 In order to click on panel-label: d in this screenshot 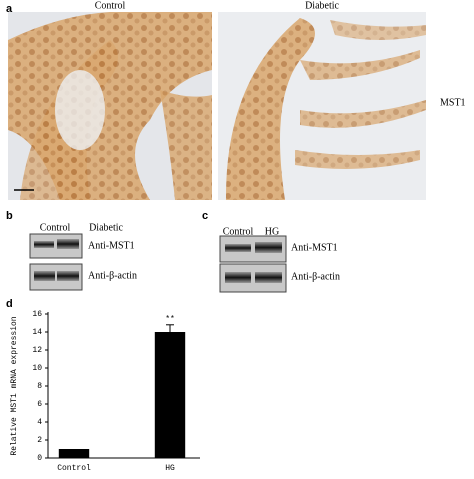, I will do `click(9, 304)`.